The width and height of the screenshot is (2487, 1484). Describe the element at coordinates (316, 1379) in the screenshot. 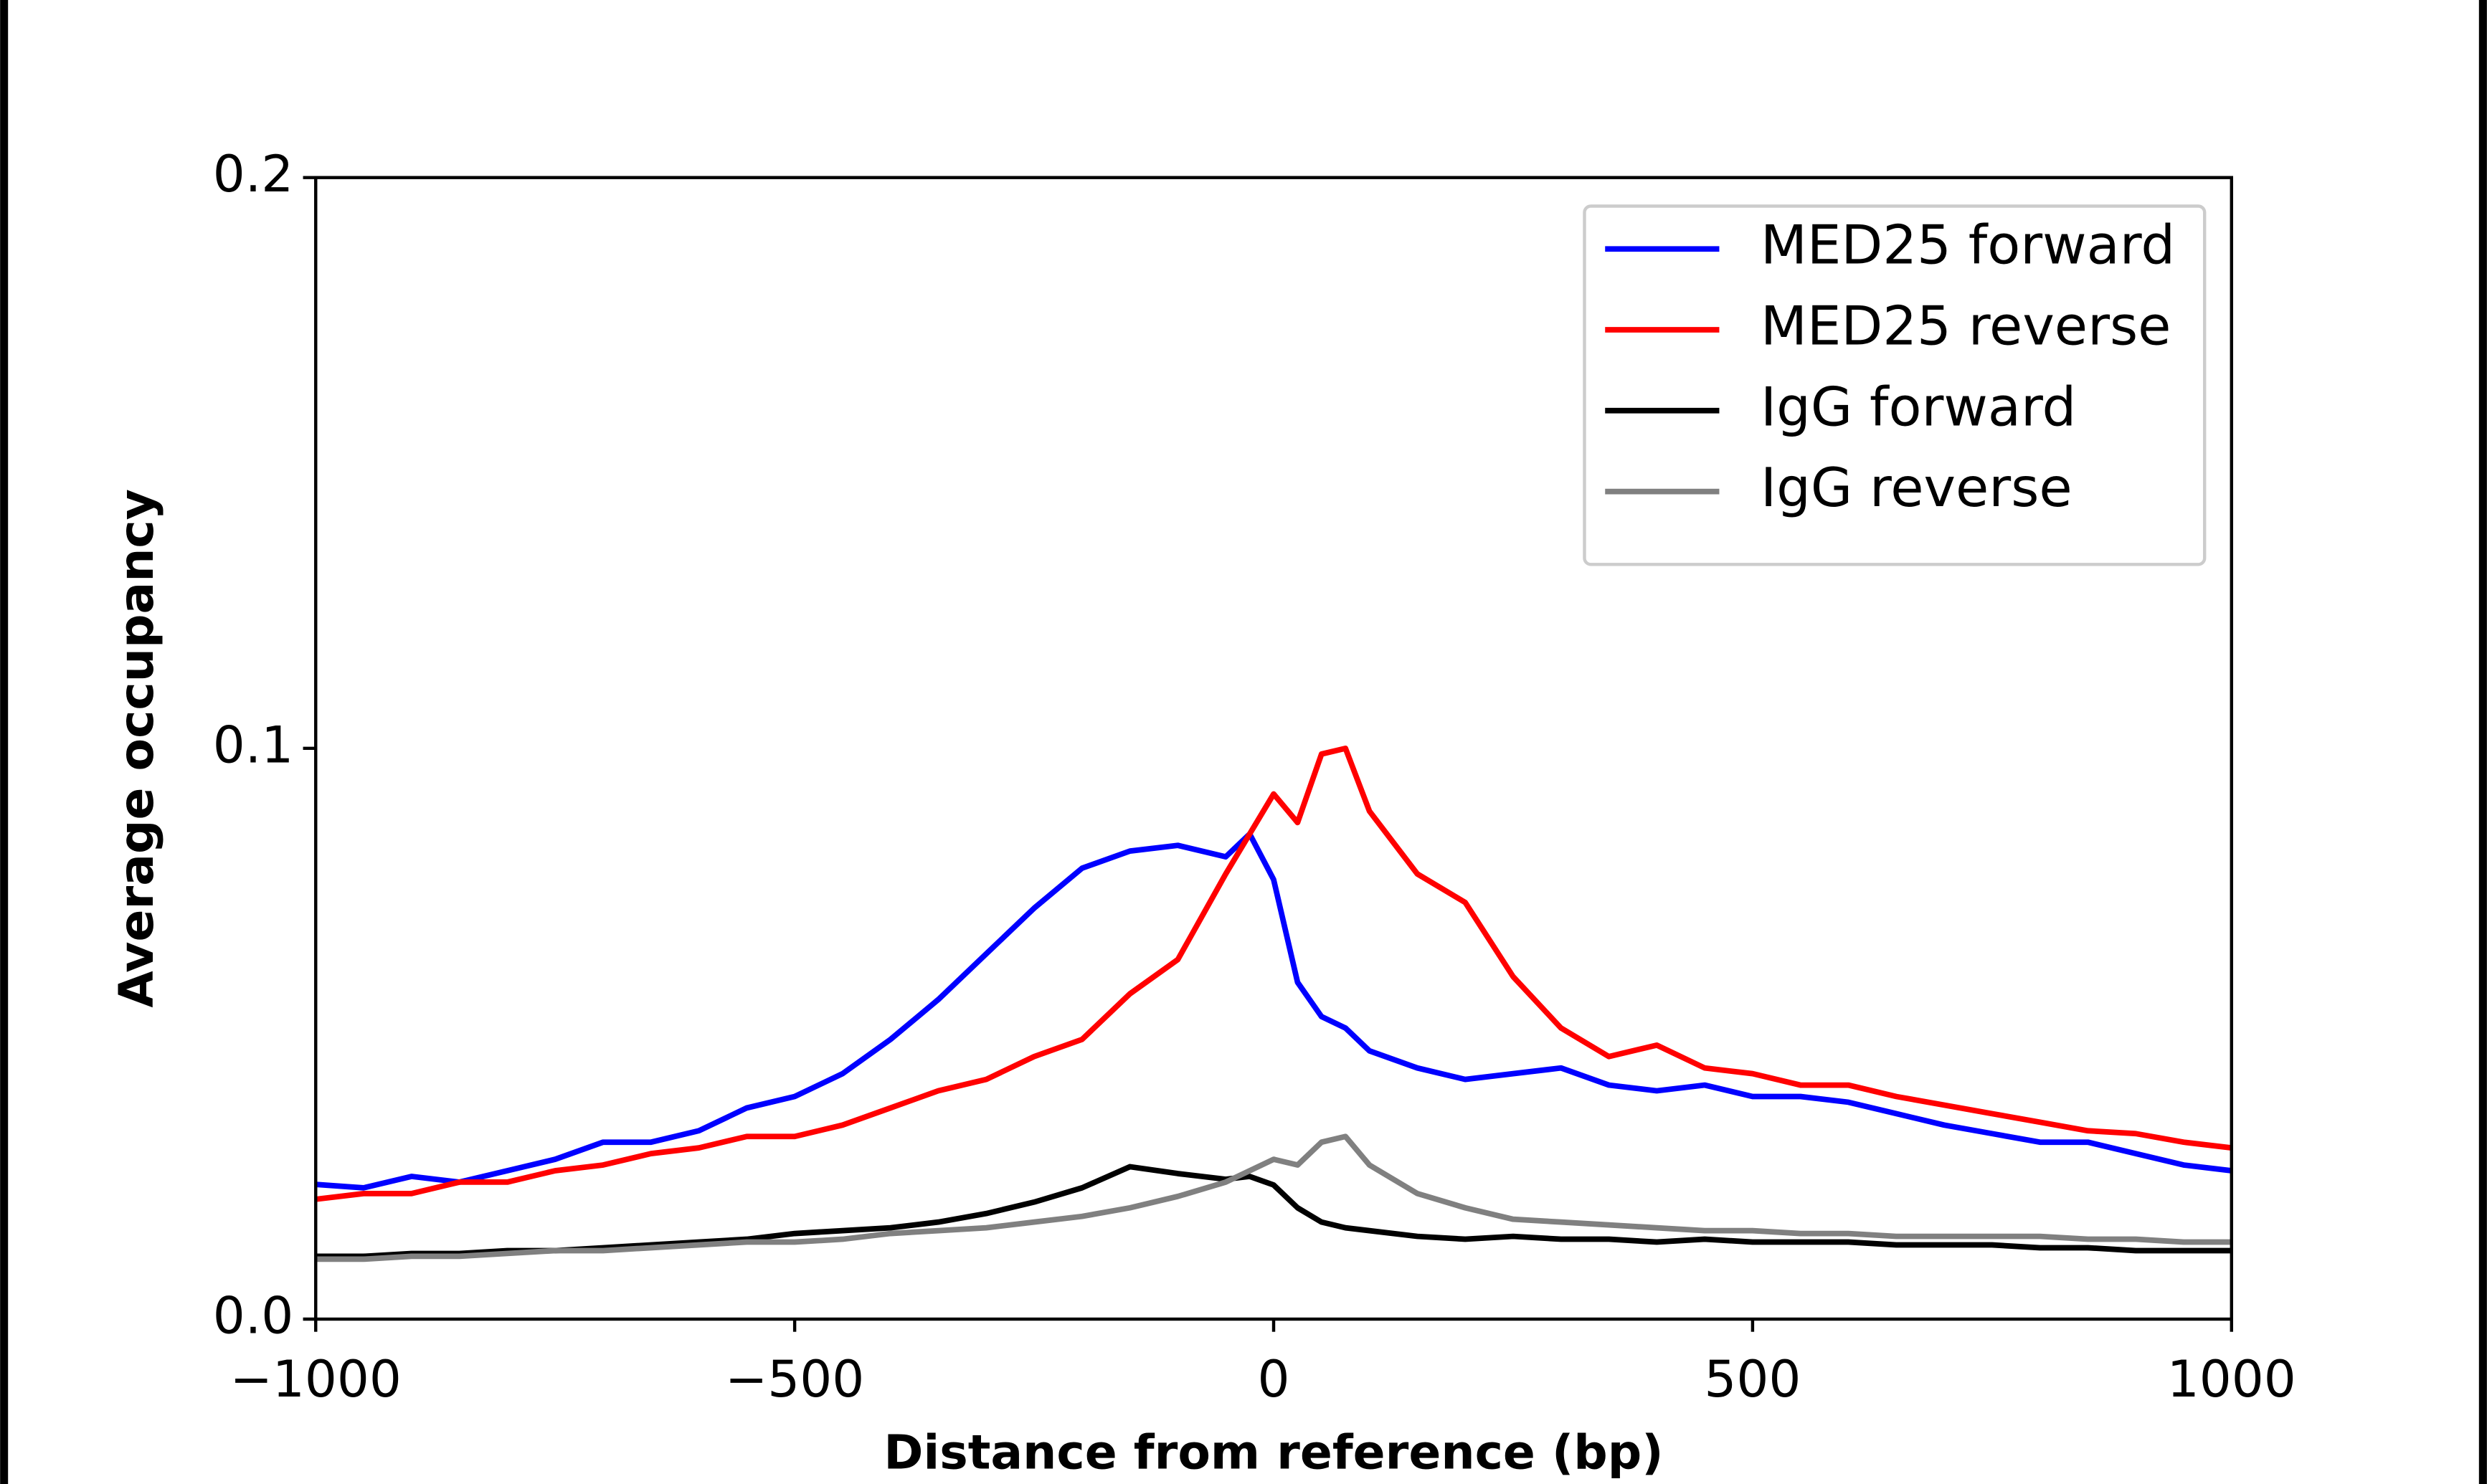

I see `x-tick-label: −1000` at that location.